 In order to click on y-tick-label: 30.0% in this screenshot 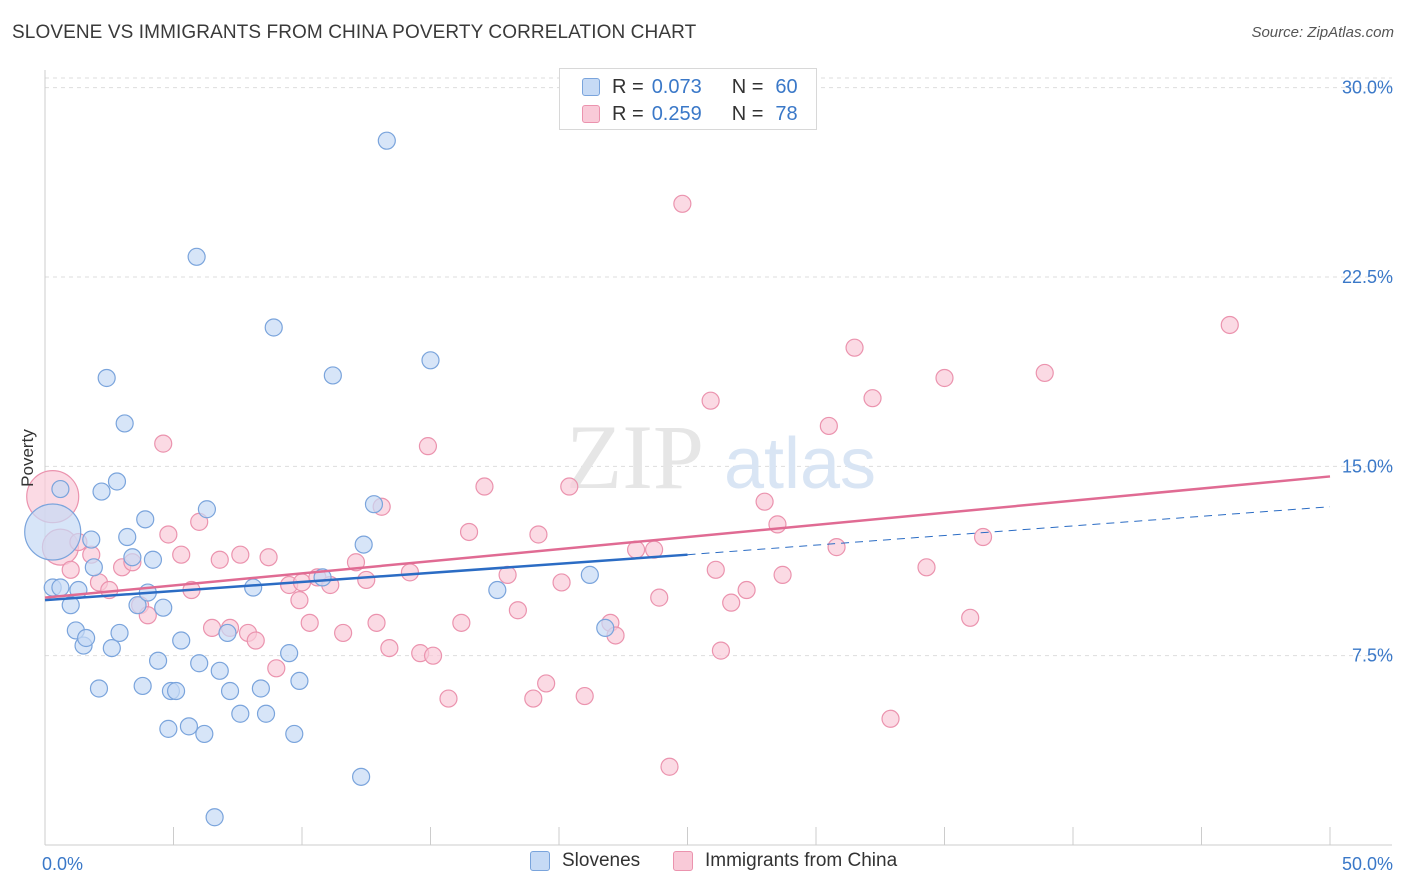, I will do `click(1367, 88)`.